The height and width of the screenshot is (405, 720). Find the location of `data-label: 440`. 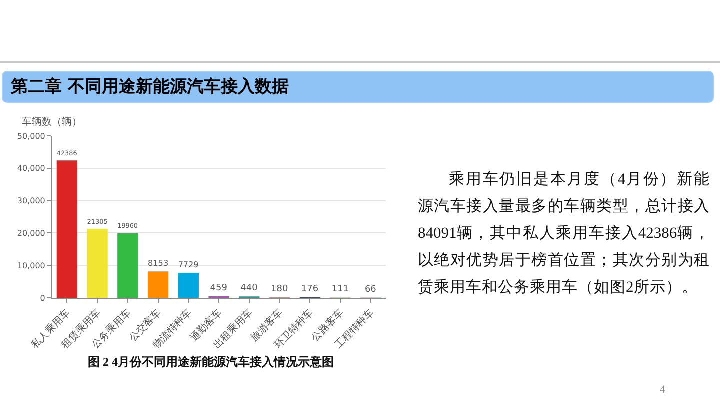

data-label: 440 is located at coordinates (249, 289).